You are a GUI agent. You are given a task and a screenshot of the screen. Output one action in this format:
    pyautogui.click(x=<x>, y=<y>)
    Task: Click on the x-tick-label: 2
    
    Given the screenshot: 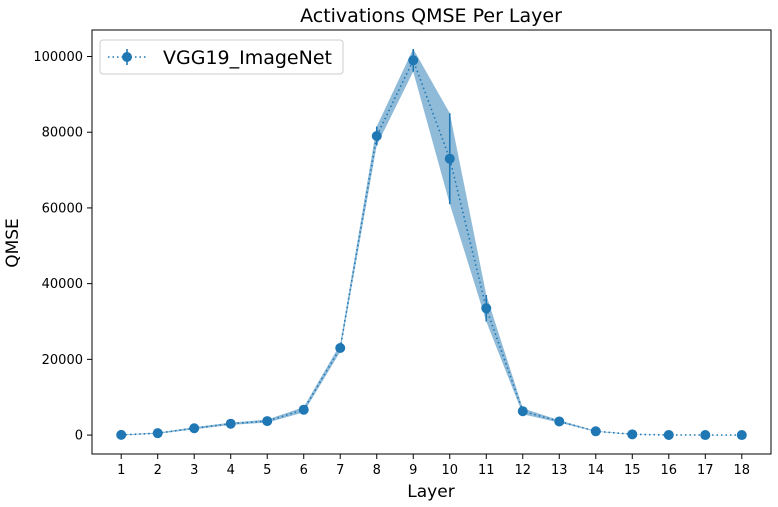 What is the action you would take?
    pyautogui.click(x=158, y=470)
    